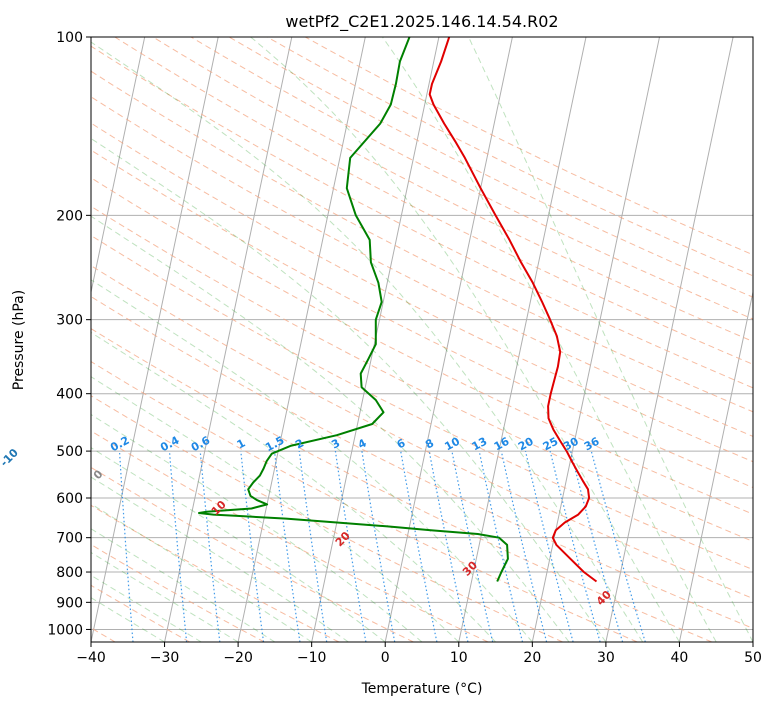 The width and height of the screenshot is (775, 708). I want to click on x-tick-label: −10, so click(312, 658).